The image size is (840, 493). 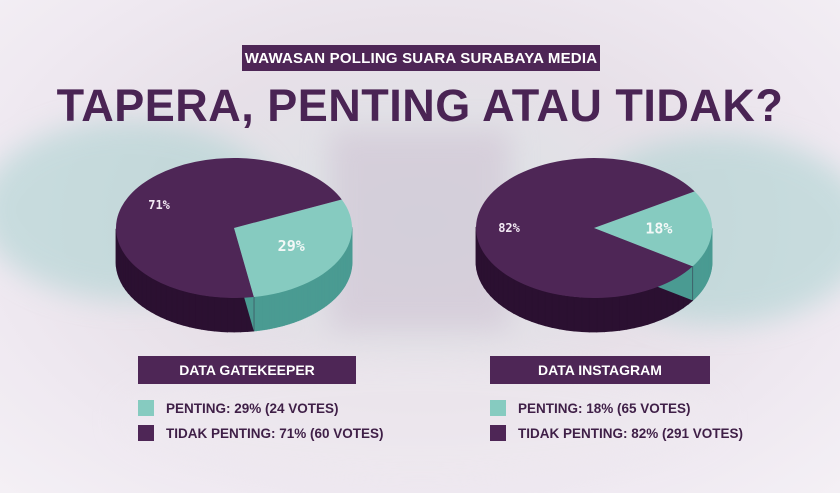 I want to click on legend-item-tidak-penting: TIDAK PENTING: 71% (60 VOTES), so click(x=261, y=433).